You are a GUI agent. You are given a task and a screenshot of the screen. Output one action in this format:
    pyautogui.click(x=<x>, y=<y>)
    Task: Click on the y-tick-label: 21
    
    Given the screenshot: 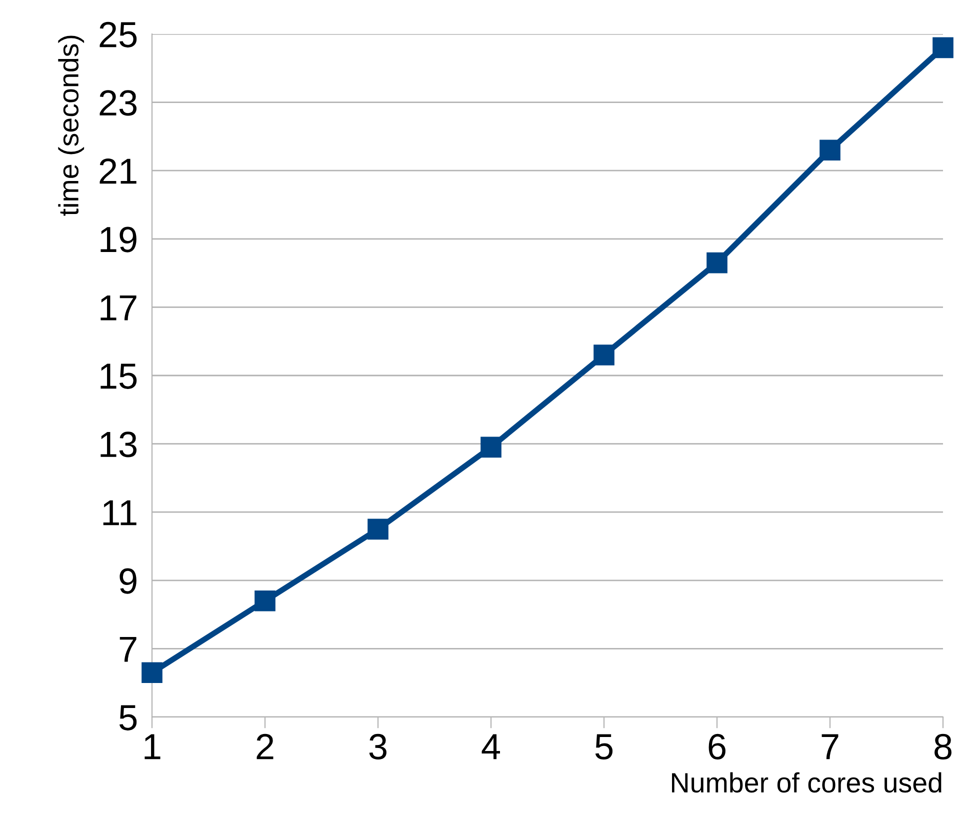 What is the action you would take?
    pyautogui.click(x=118, y=171)
    